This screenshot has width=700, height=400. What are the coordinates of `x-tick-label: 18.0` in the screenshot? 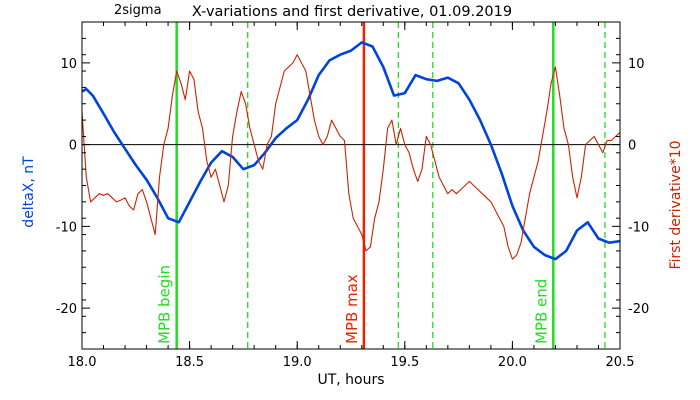 It's located at (82, 362).